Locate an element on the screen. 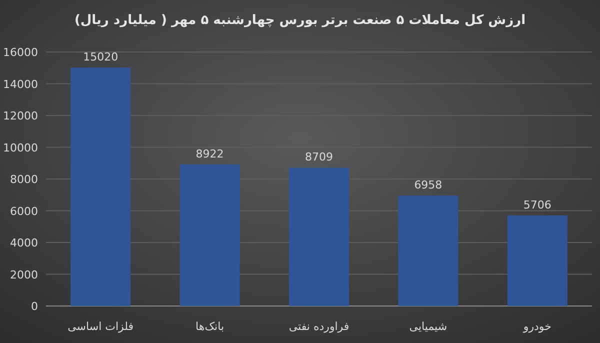 The image size is (600, 343). chart-title: ارزش کل معاملات ۵ صنعت برتر بورس چهارشنبه ۵ مهر ( میلیارد ریال) is located at coordinates (300, 20).